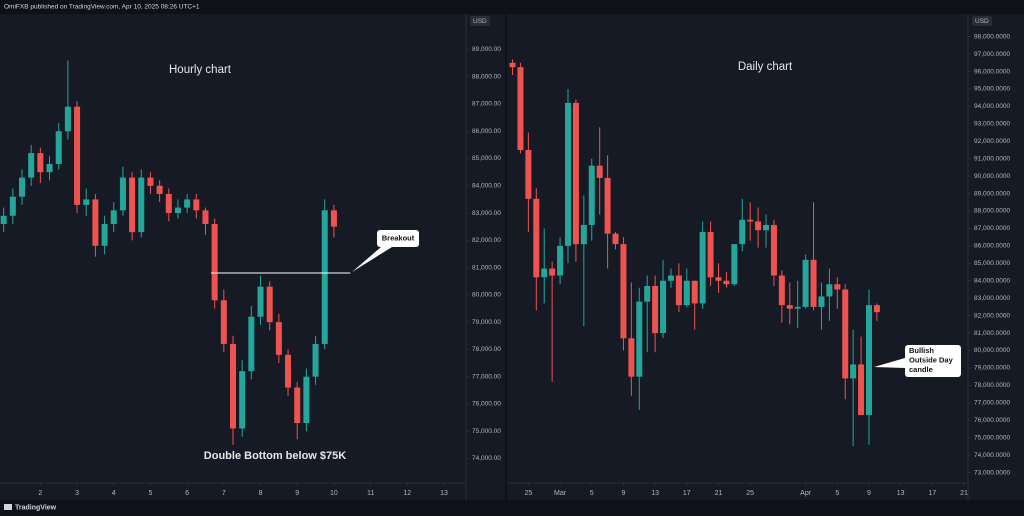 The width and height of the screenshot is (1024, 516). What do you see at coordinates (992, 246) in the screenshot?
I see `y-tick-label: 86,000.0000` at bounding box center [992, 246].